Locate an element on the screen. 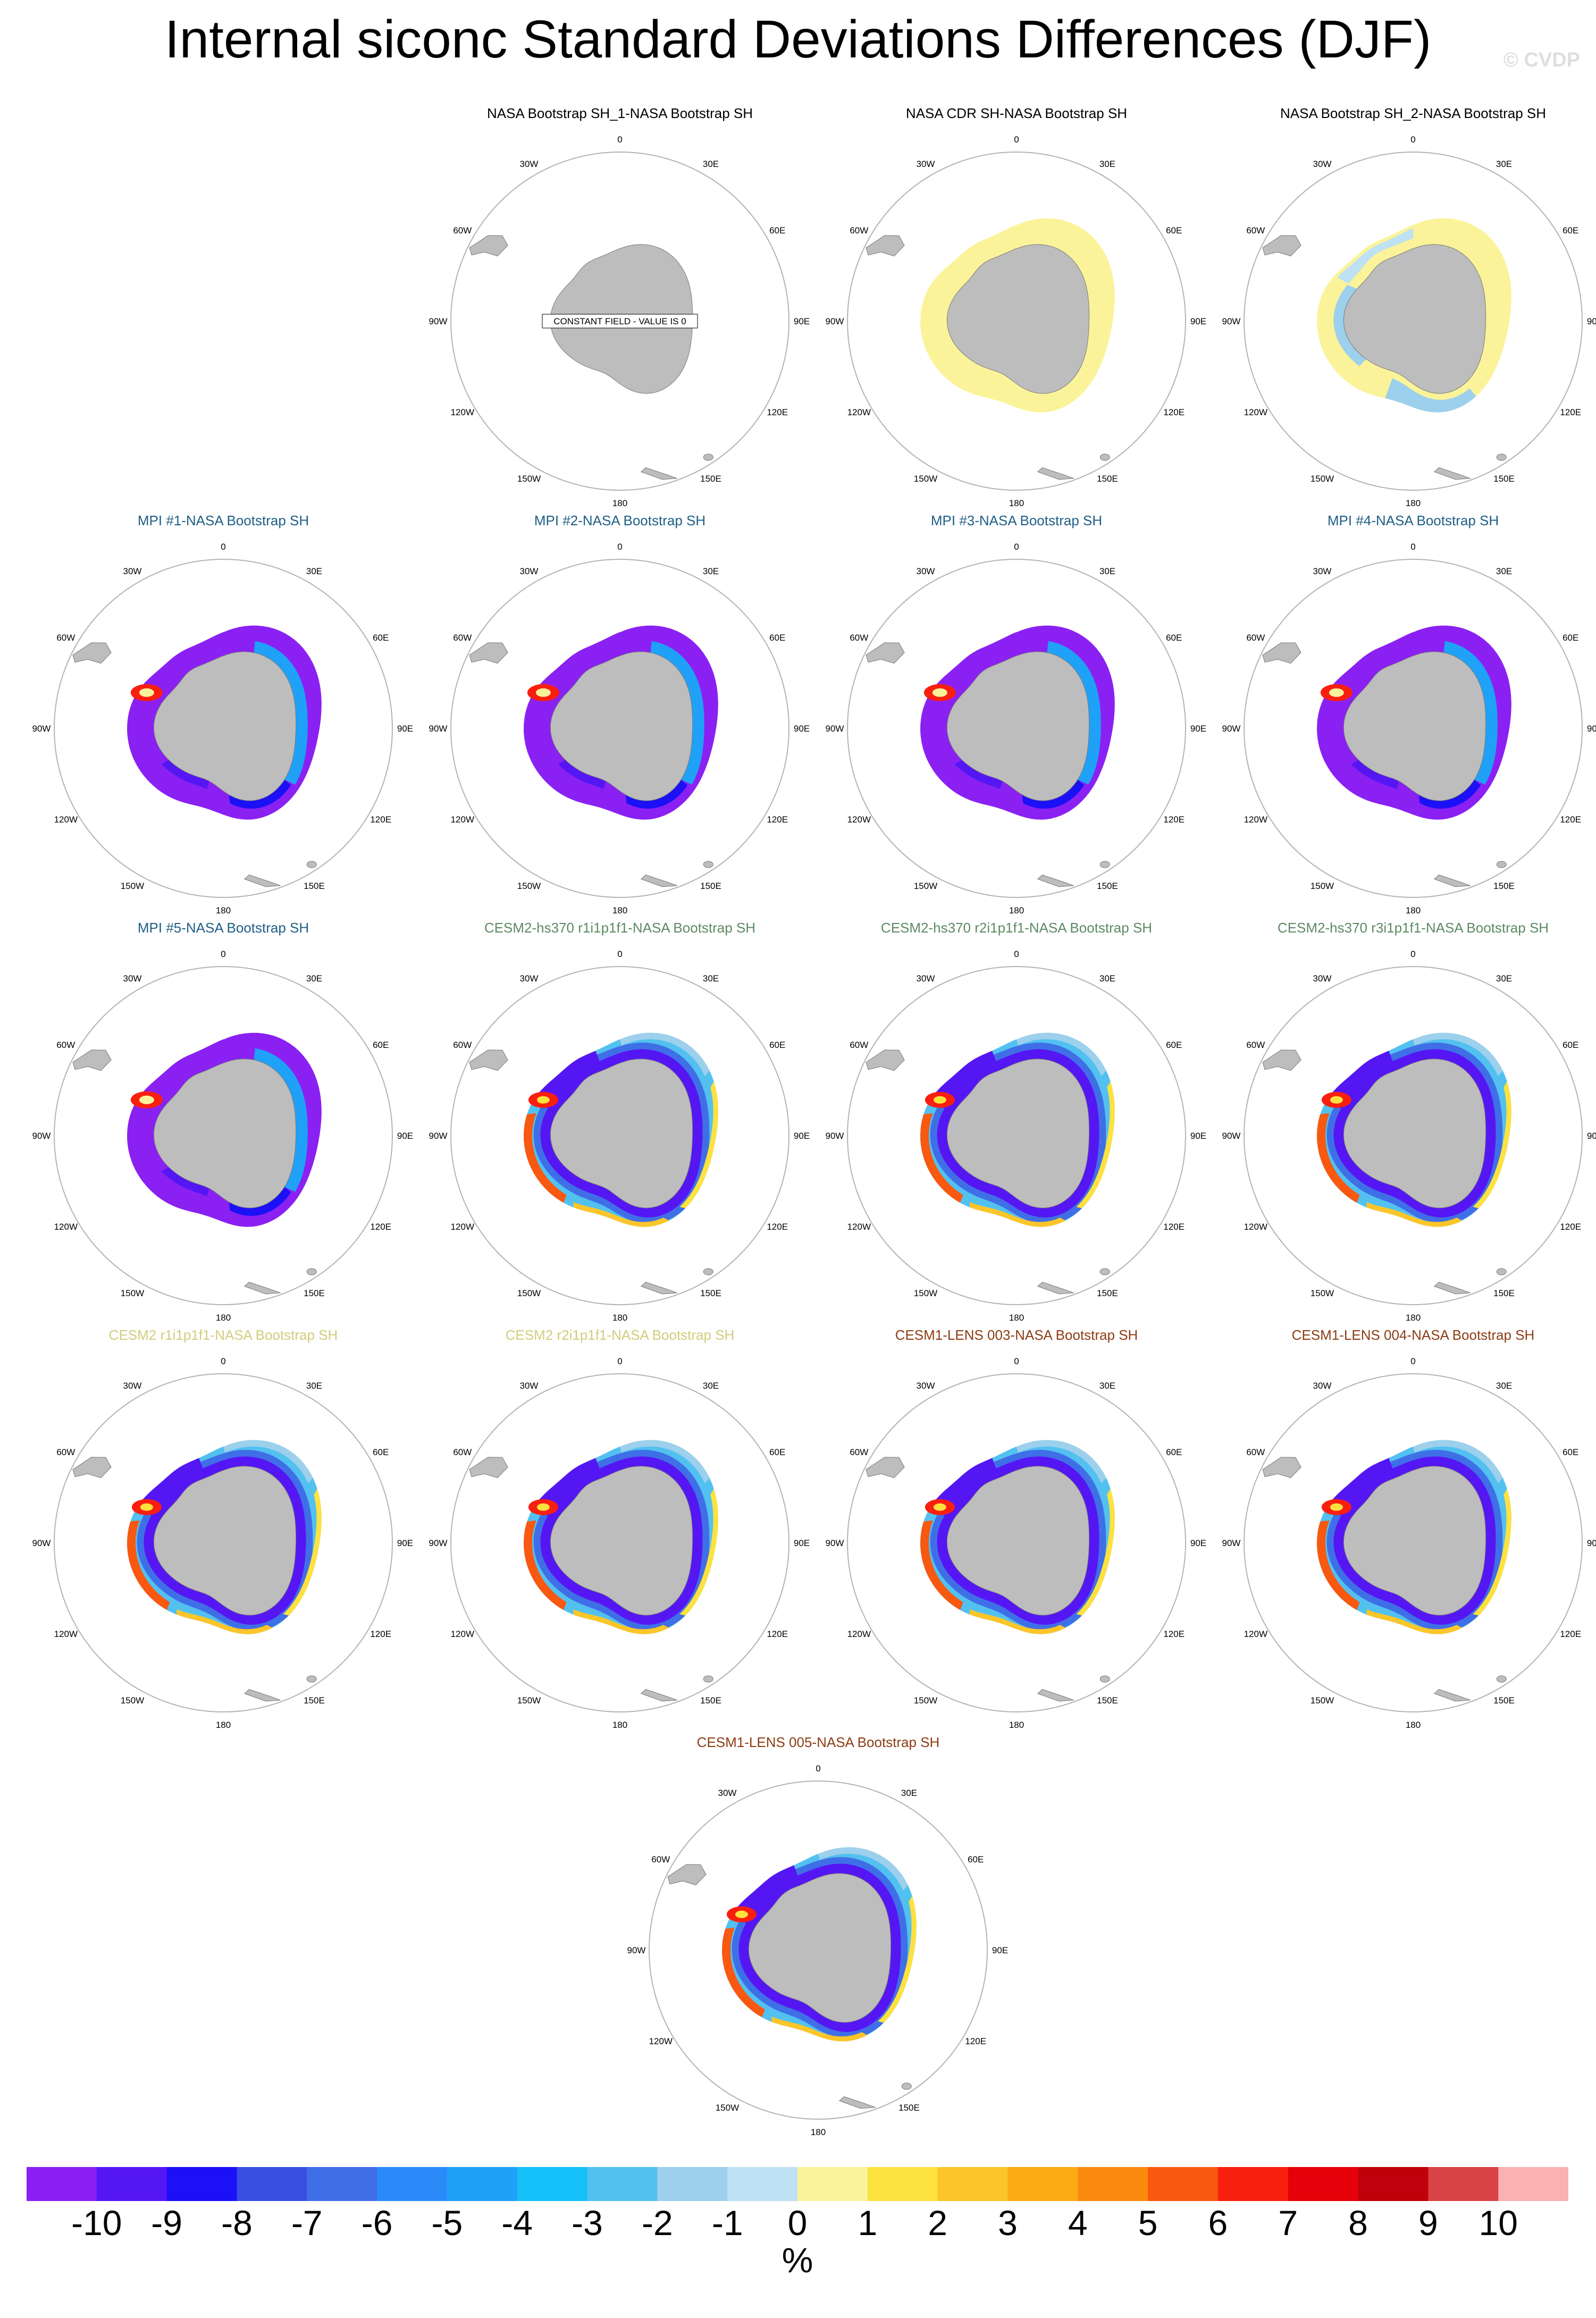 This screenshot has width=1596, height=2318. panel-title: NASA CDR SH-NASA Bootstrap SH is located at coordinates (1016, 113).